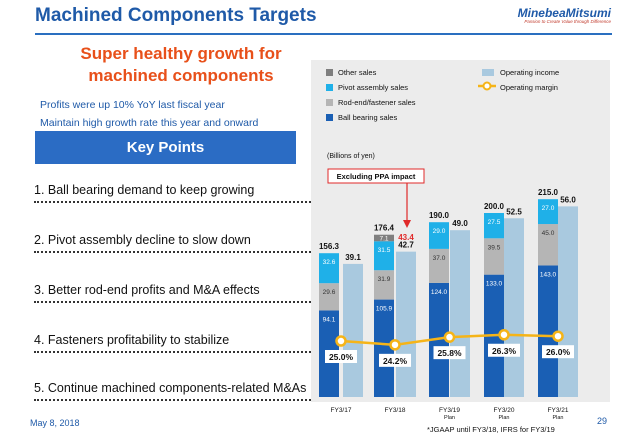 This screenshot has width=621, height=438. What do you see at coordinates (384, 228) in the screenshot?
I see `sales-total-label: 176.4` at bounding box center [384, 228].